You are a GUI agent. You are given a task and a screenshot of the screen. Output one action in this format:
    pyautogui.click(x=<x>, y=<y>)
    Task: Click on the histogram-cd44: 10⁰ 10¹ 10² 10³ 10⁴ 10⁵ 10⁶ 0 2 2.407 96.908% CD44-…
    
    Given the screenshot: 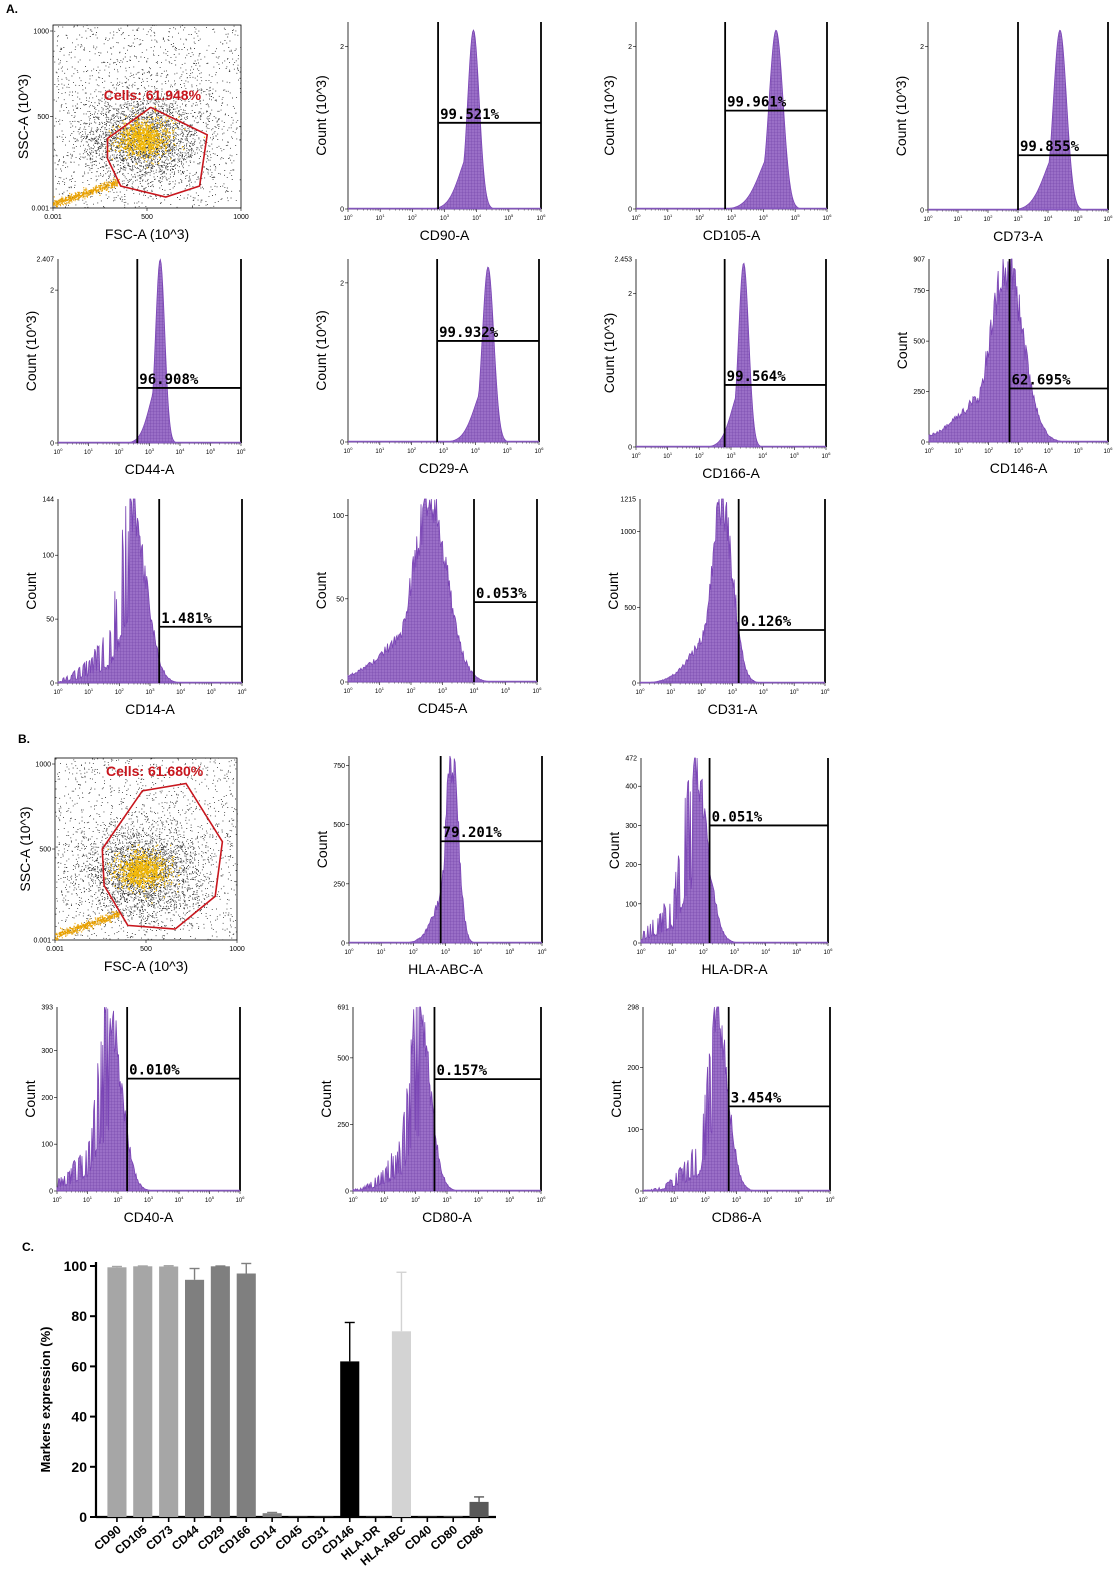 What is the action you would take?
    pyautogui.click(x=134, y=367)
    